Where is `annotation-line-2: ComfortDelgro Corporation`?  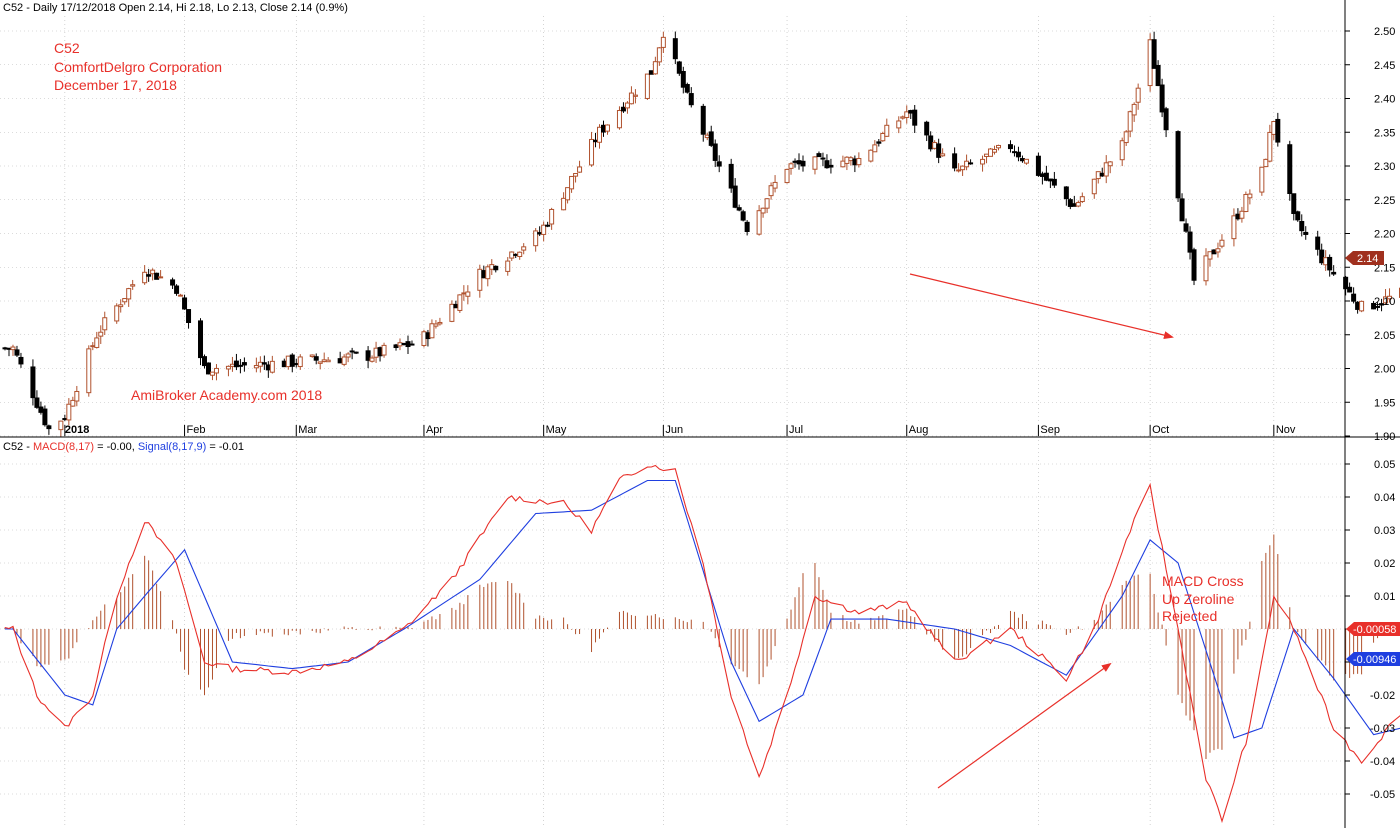
annotation-line-2: ComfortDelgro Corporation is located at coordinates (138, 67).